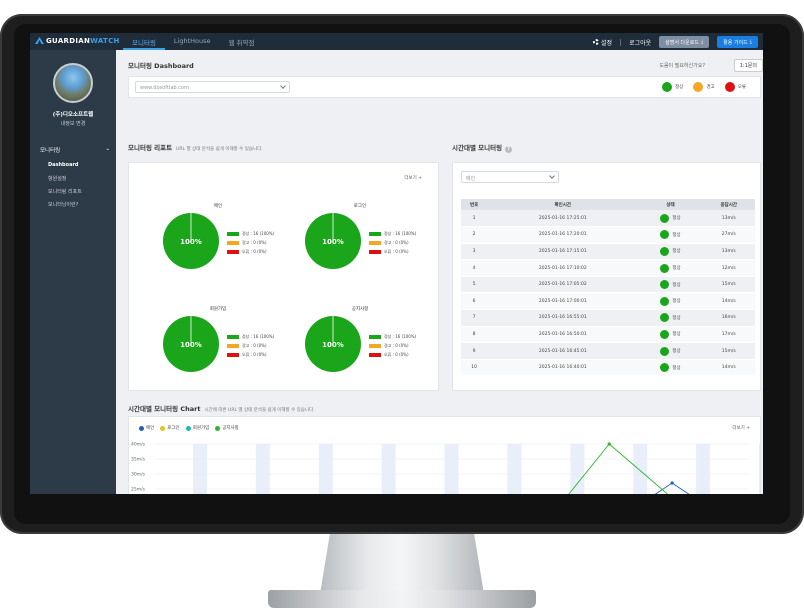  Describe the element at coordinates (230, 428) in the screenshot. I see `legend-label: 공지사항` at that location.